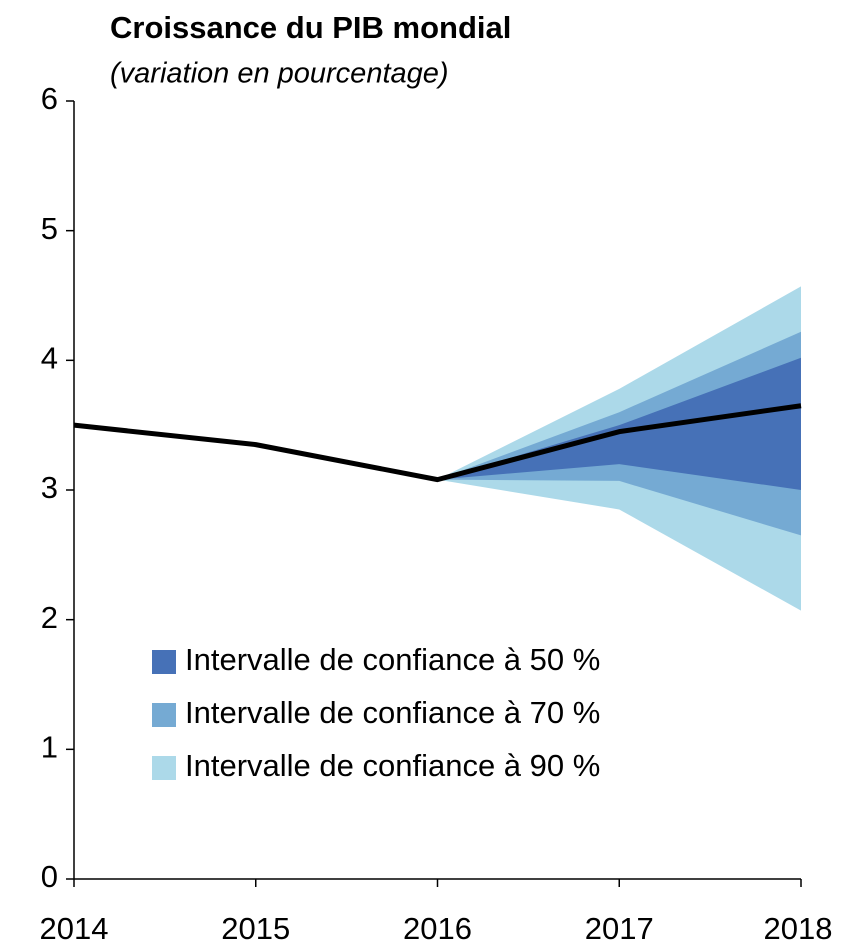  I want to click on y-tick-label: 5, so click(49, 228).